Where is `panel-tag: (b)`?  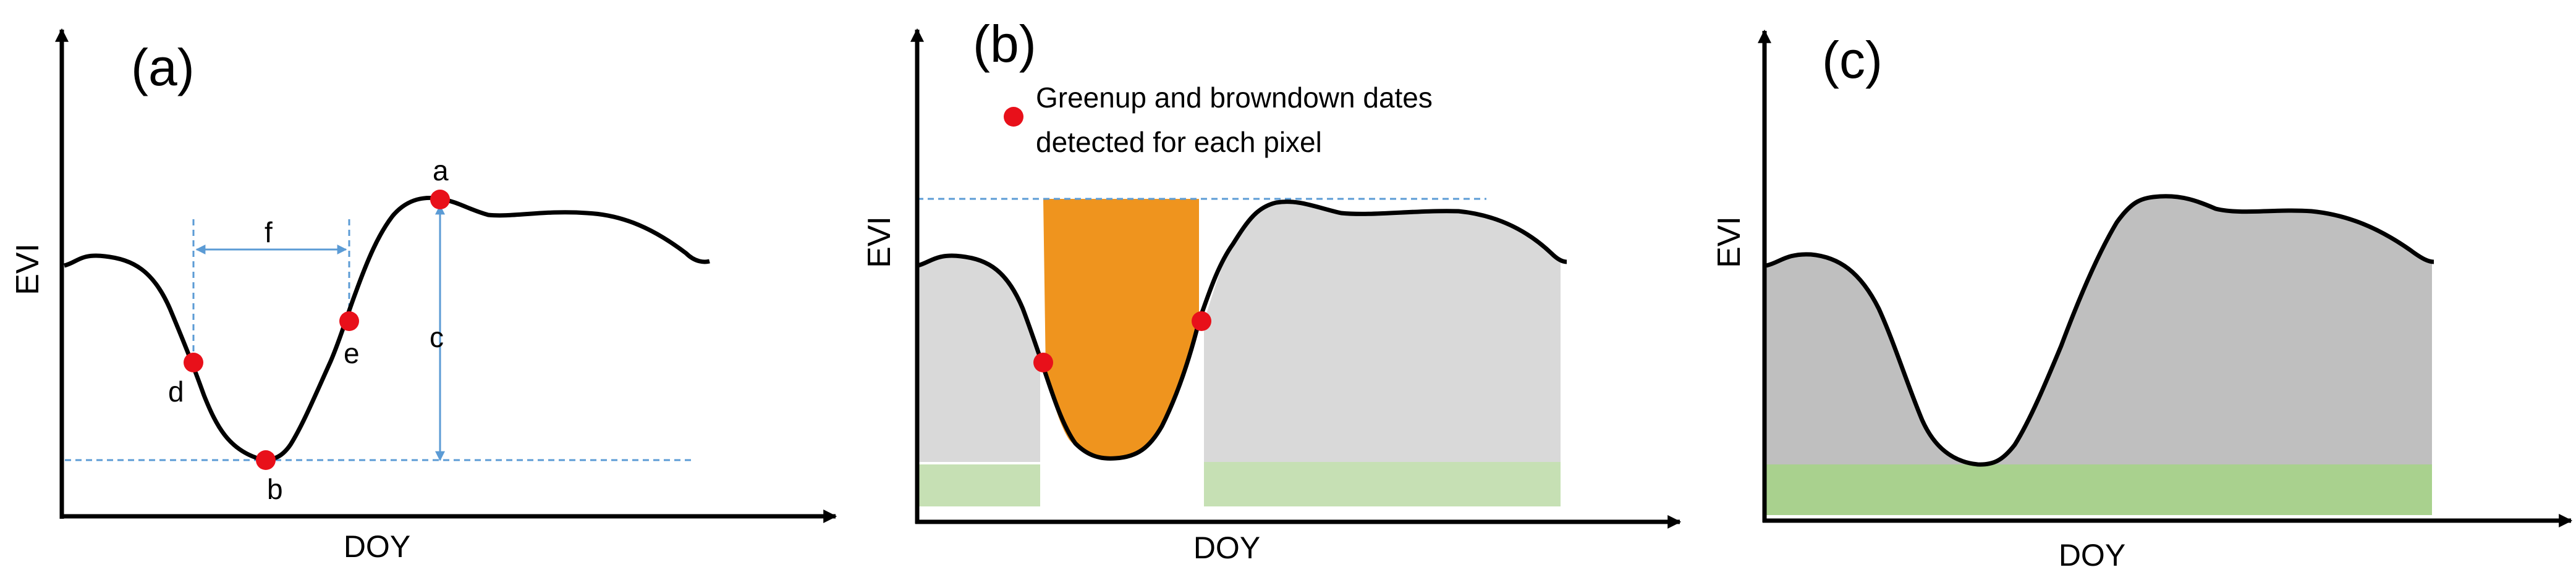 panel-tag: (b) is located at coordinates (1004, 44).